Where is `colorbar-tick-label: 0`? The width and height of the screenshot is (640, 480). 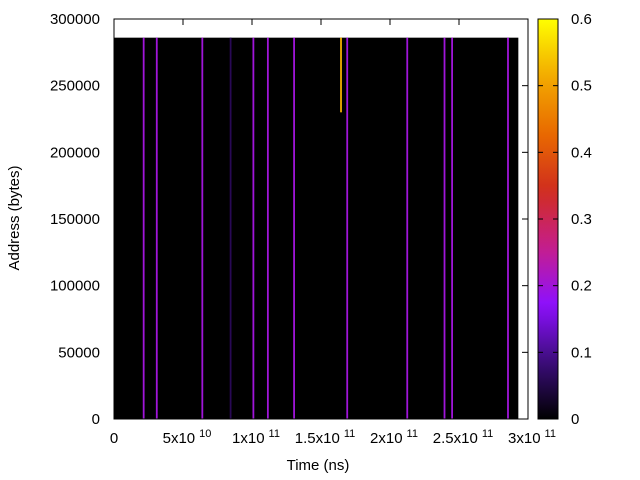 colorbar-tick-label: 0 is located at coordinates (575, 419).